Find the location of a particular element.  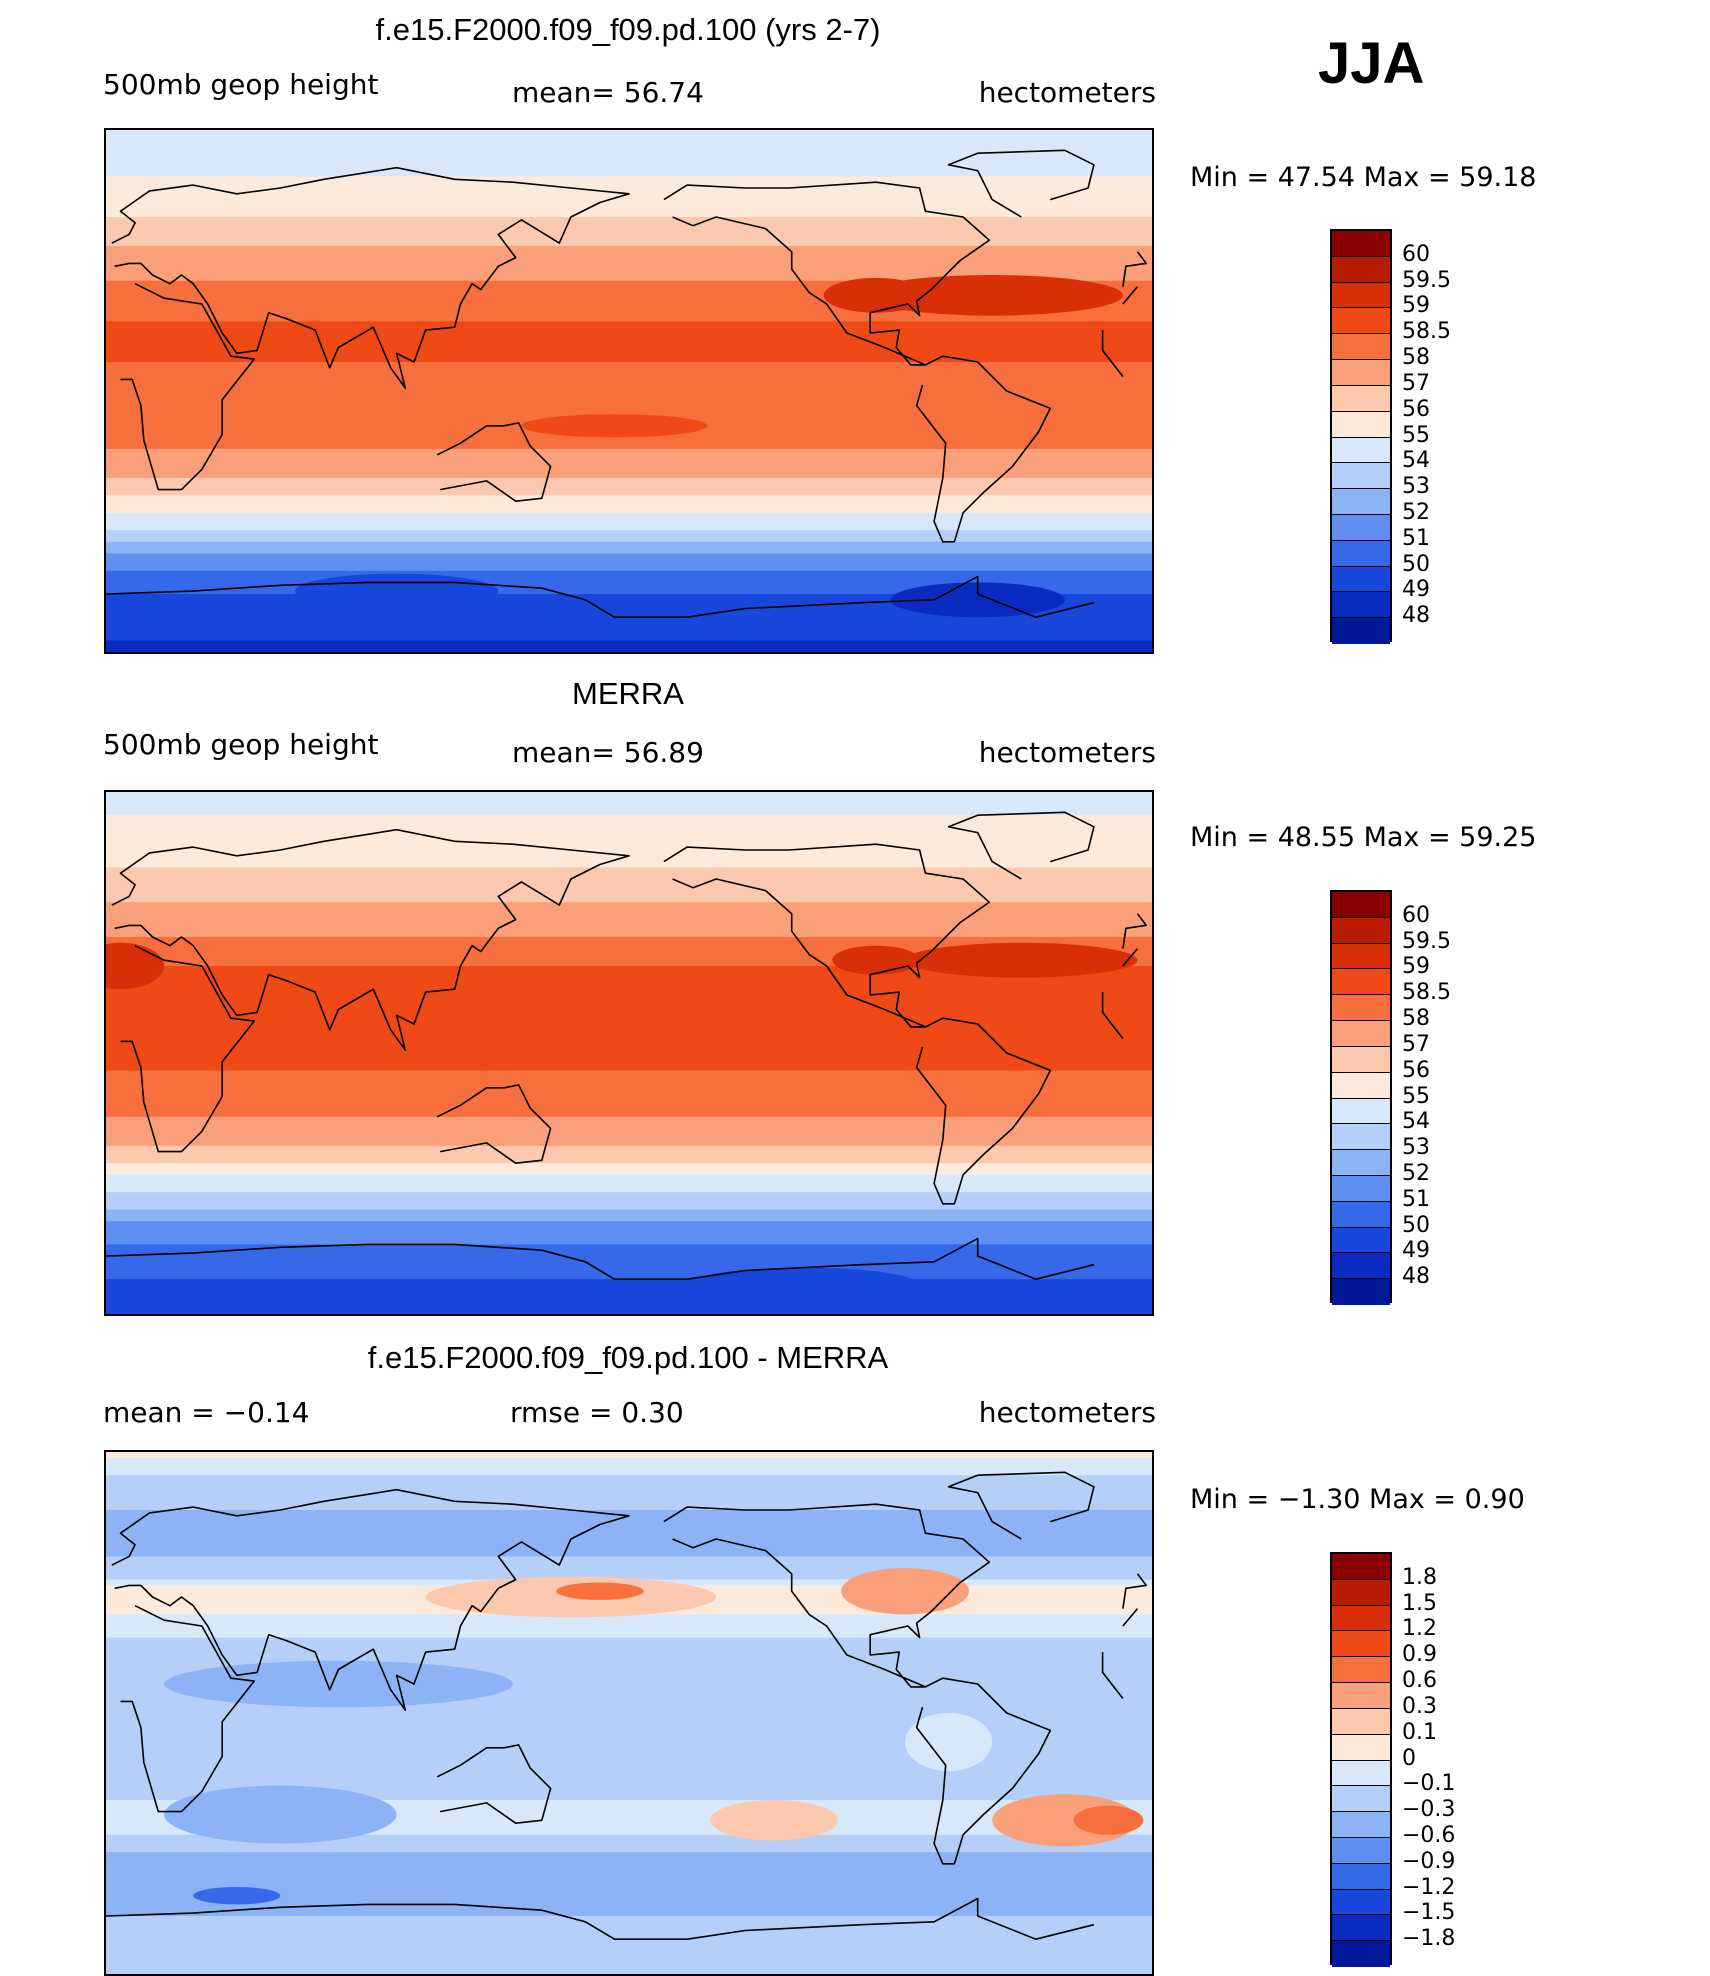

colorbar-tick-label: 56 is located at coordinates (1416, 409).